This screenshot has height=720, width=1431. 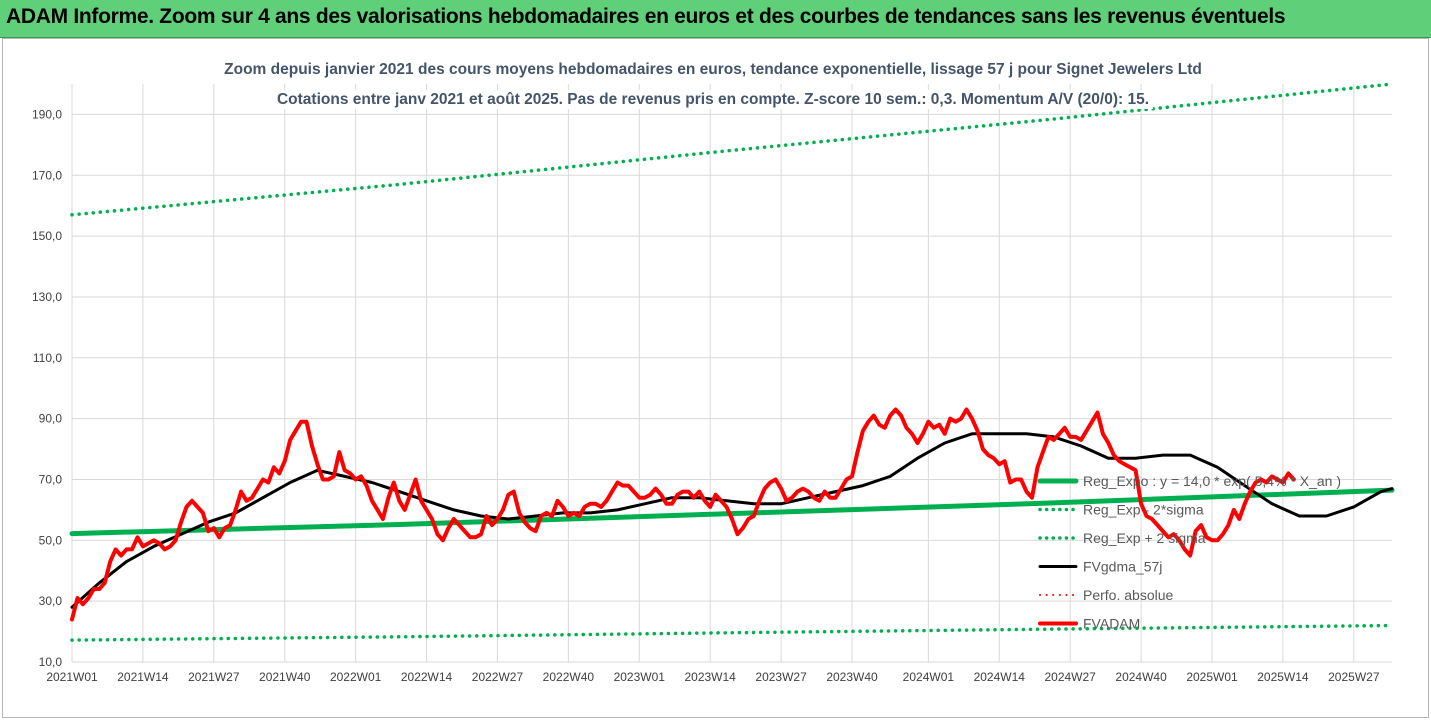 What do you see at coordinates (1212, 481) in the screenshot?
I see `legend-label: Reg_Expo : y = 14,0 * exp( 5,4% * X_an )` at bounding box center [1212, 481].